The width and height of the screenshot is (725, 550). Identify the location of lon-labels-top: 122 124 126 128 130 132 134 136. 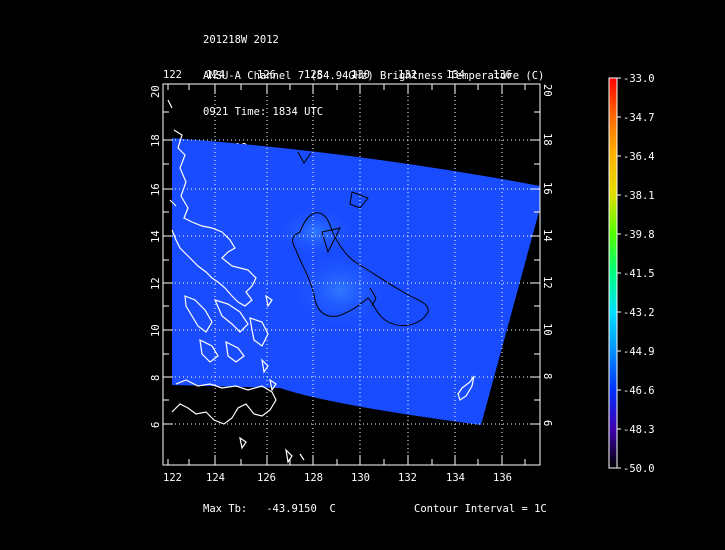
(337, 75).